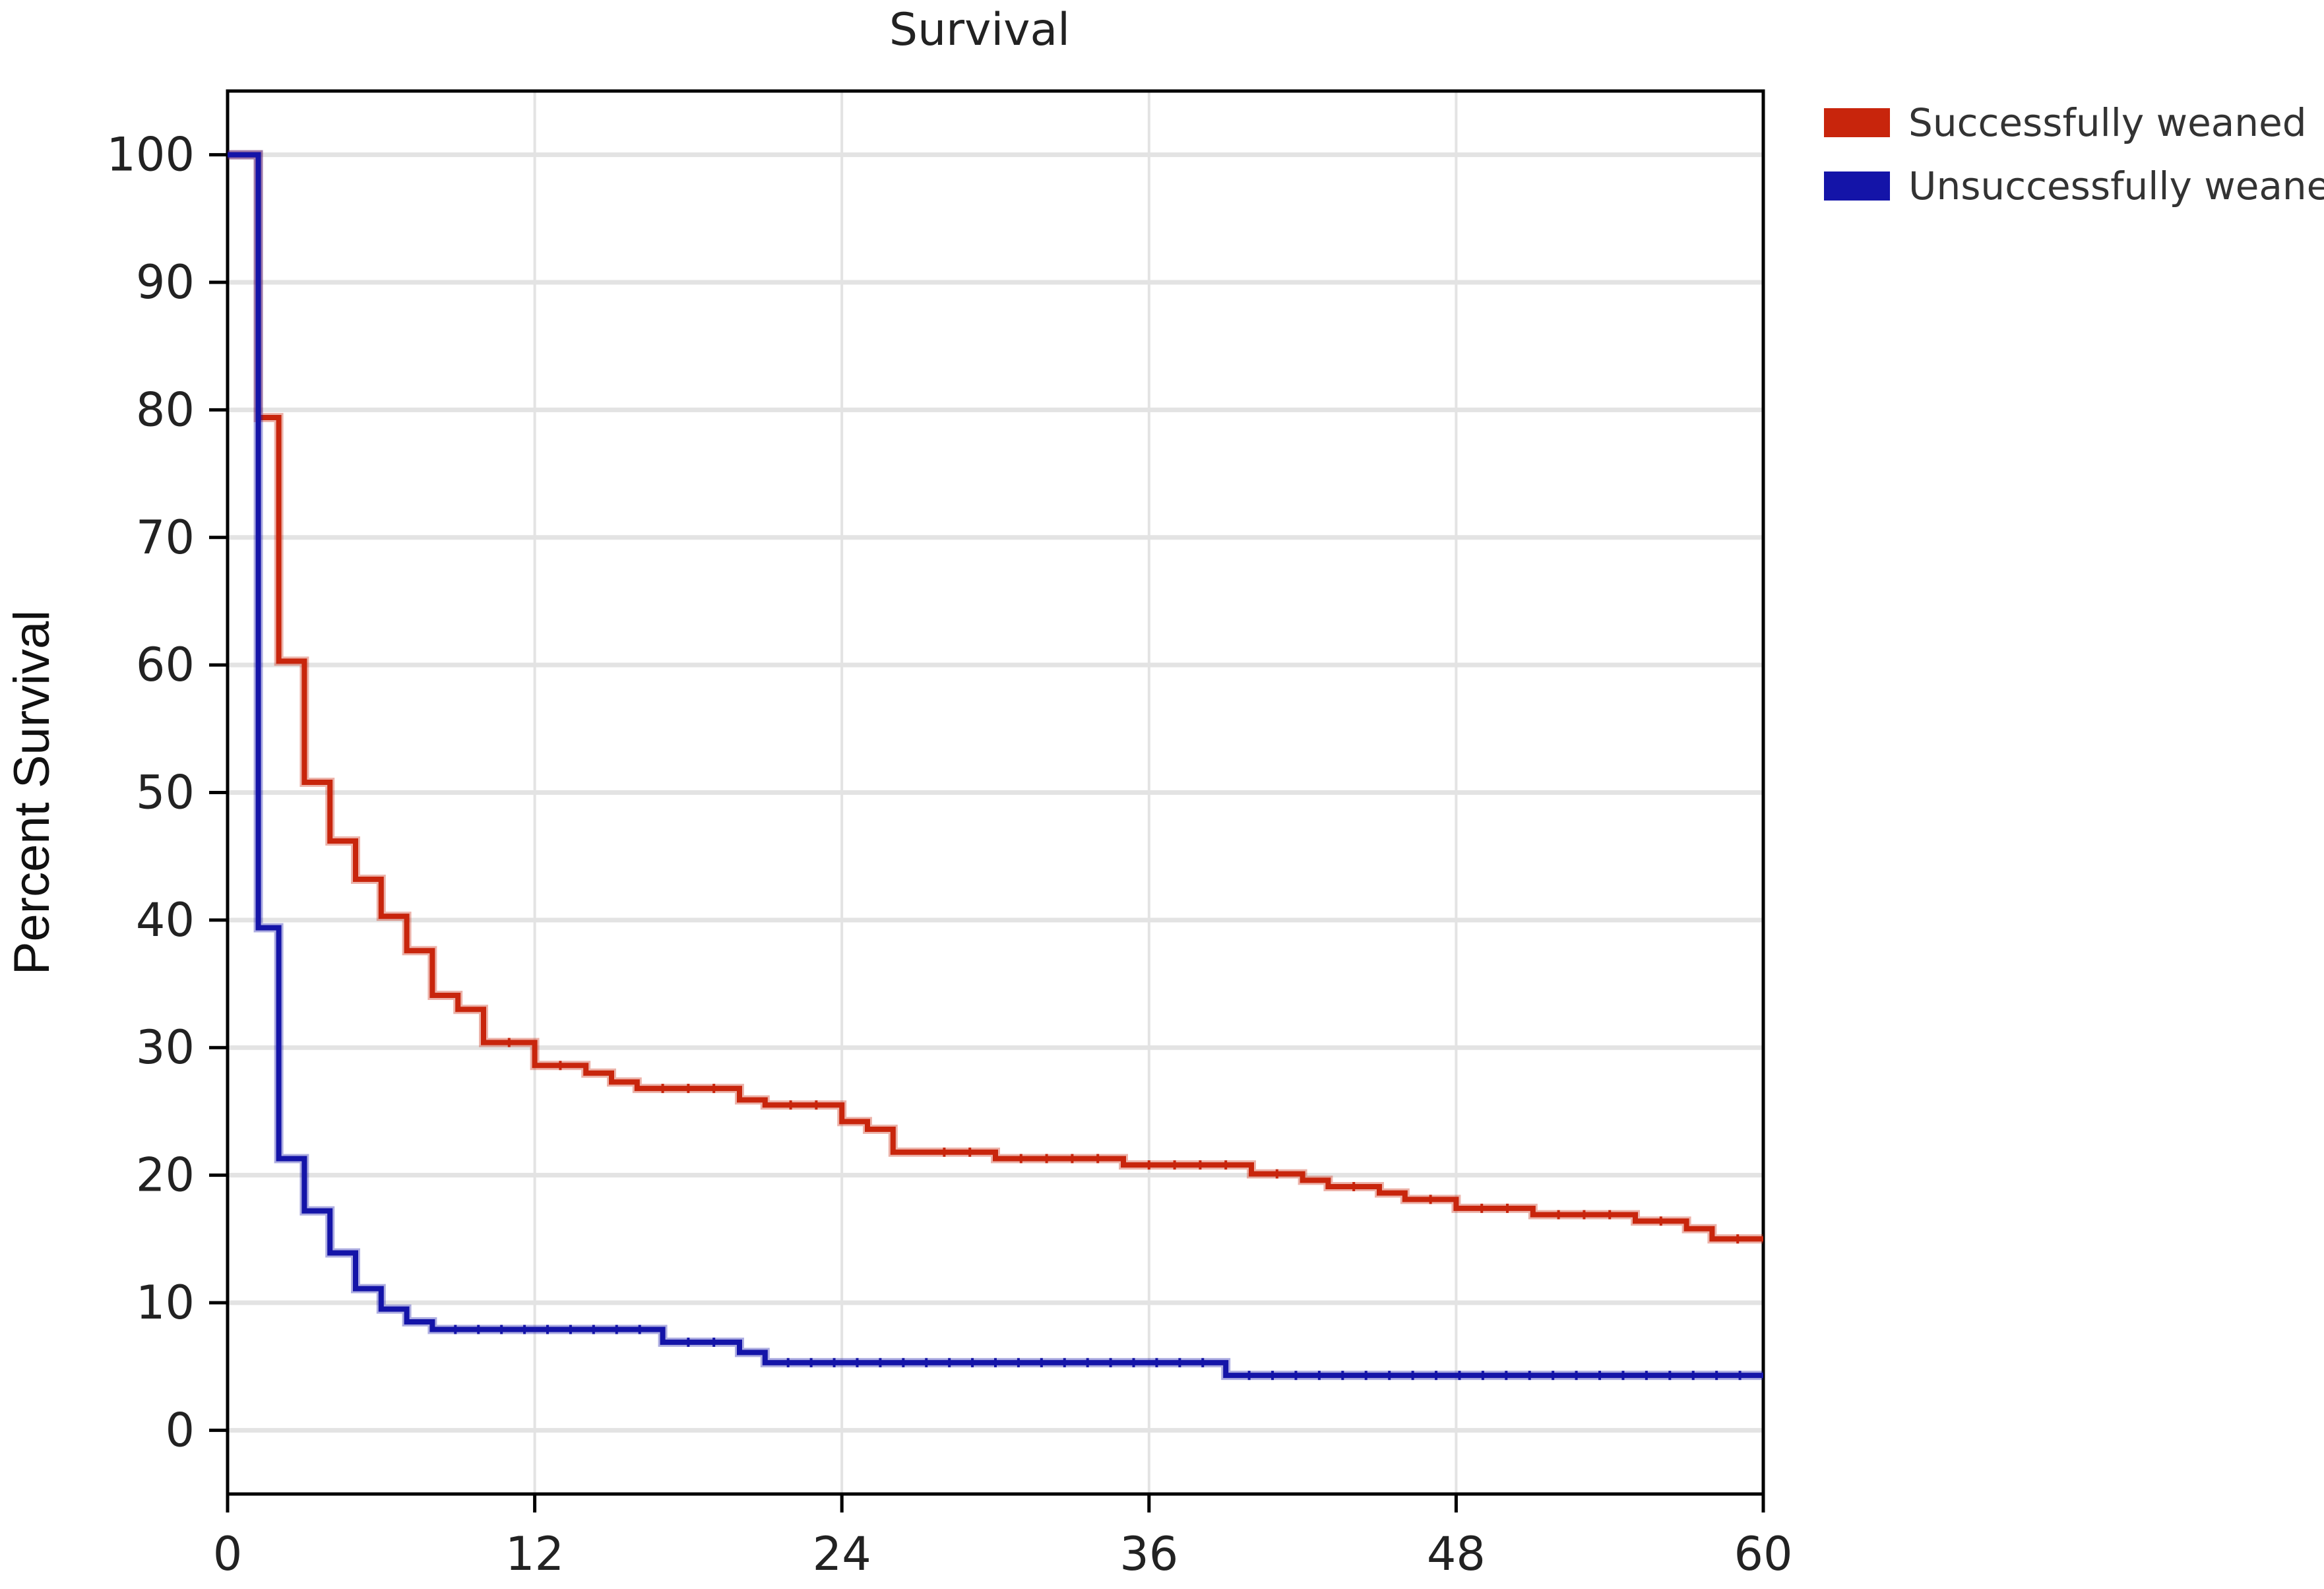 The width and height of the screenshot is (2324, 1589). What do you see at coordinates (165, 282) in the screenshot?
I see `y-tick-label: 90` at bounding box center [165, 282].